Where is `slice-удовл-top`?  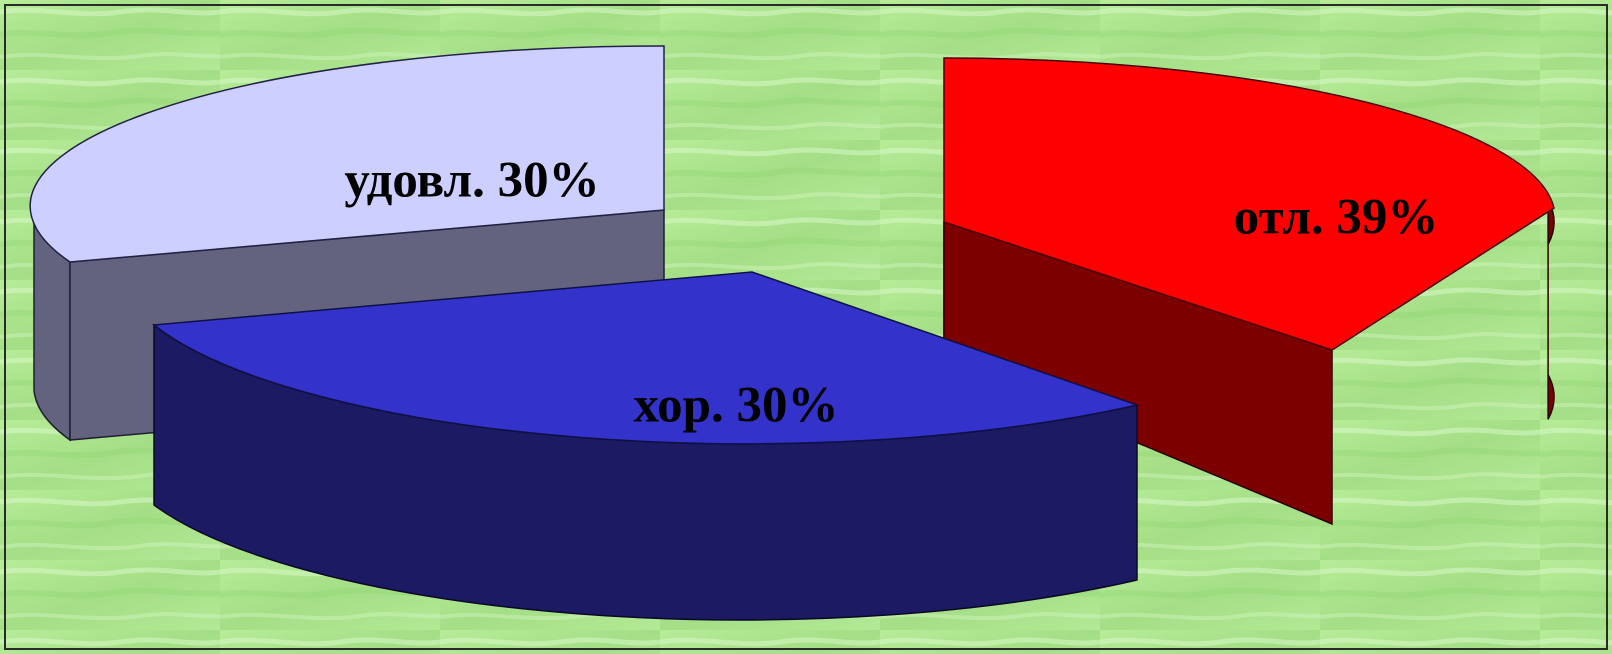 slice-удовл-top is located at coordinates (347, 154).